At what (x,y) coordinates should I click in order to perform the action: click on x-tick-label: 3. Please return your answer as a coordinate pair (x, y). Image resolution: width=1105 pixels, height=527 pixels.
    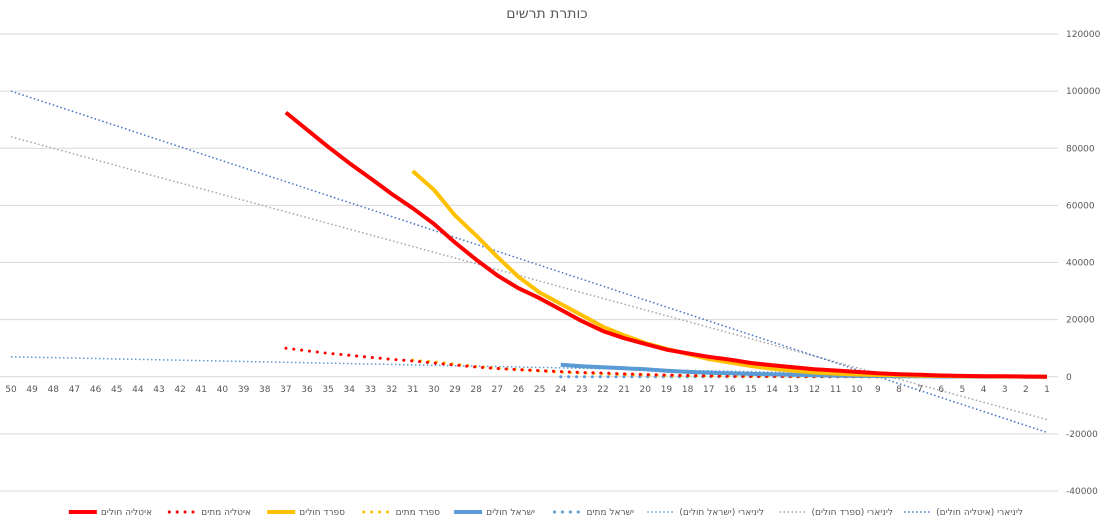
    Looking at the image, I should click on (1005, 390).